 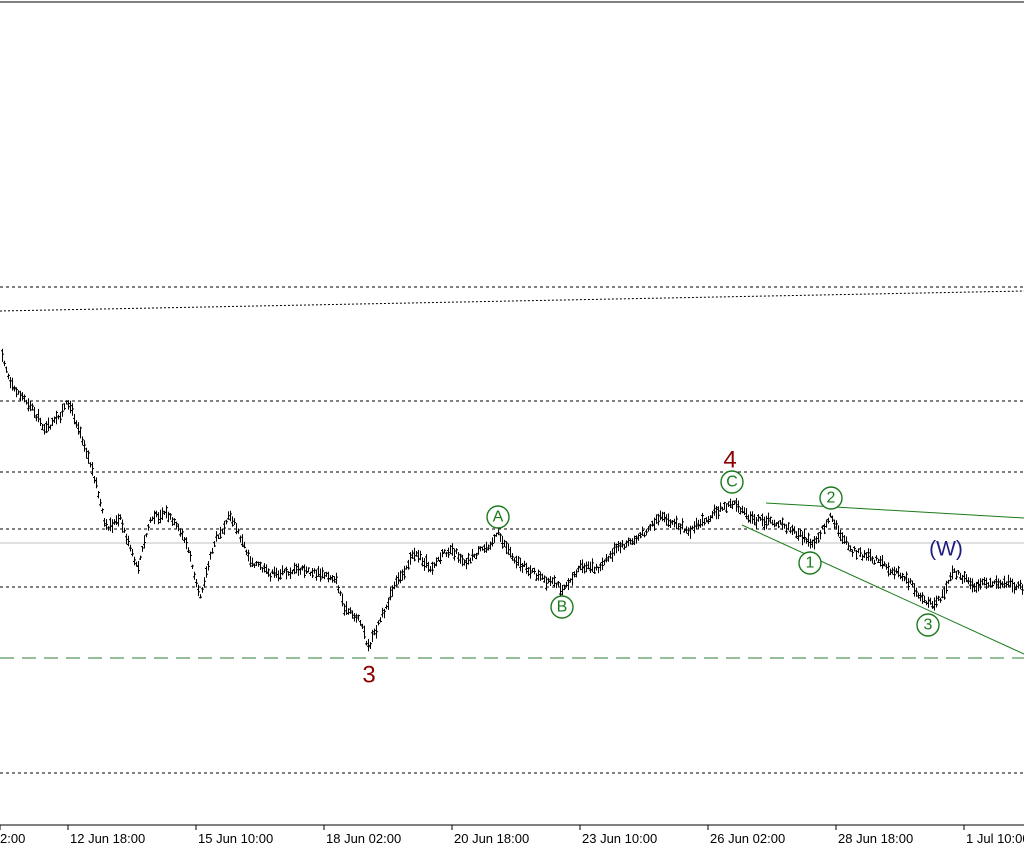 What do you see at coordinates (894, 510) in the screenshot?
I see `channel-upper-line` at bounding box center [894, 510].